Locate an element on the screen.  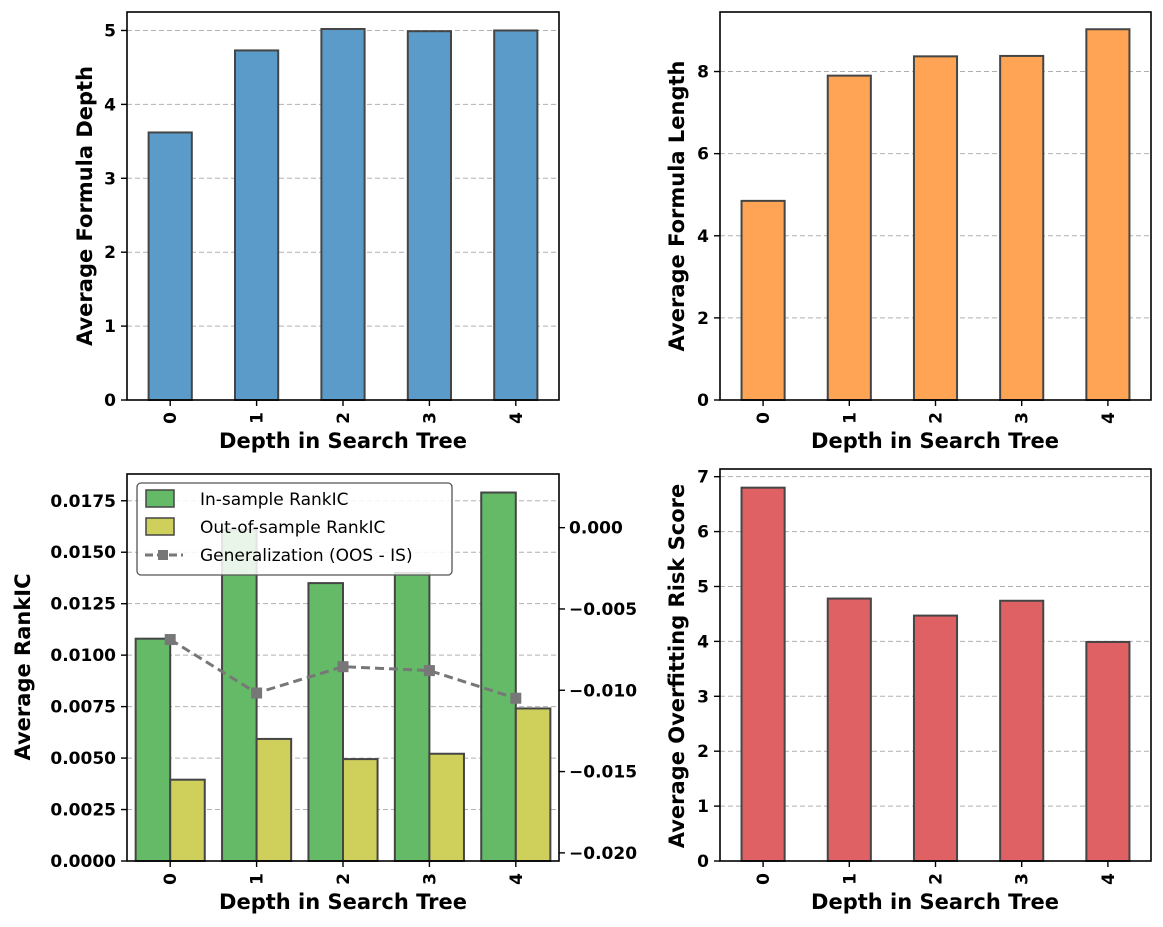
y-tick-label: 0.0025 is located at coordinates (83, 811).